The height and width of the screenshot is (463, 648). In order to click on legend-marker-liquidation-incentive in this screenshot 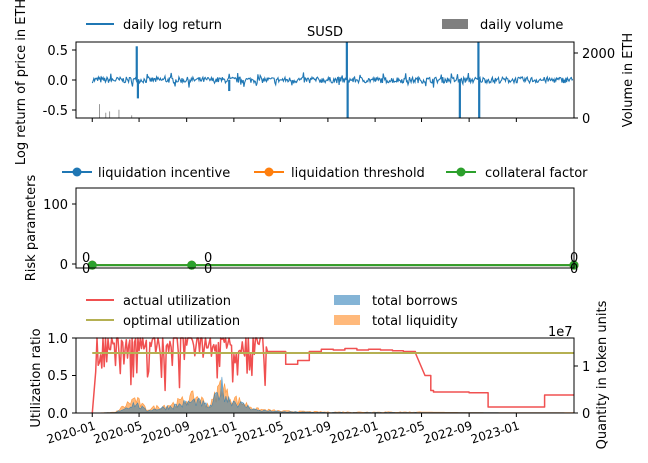, I will do `click(77, 172)`.